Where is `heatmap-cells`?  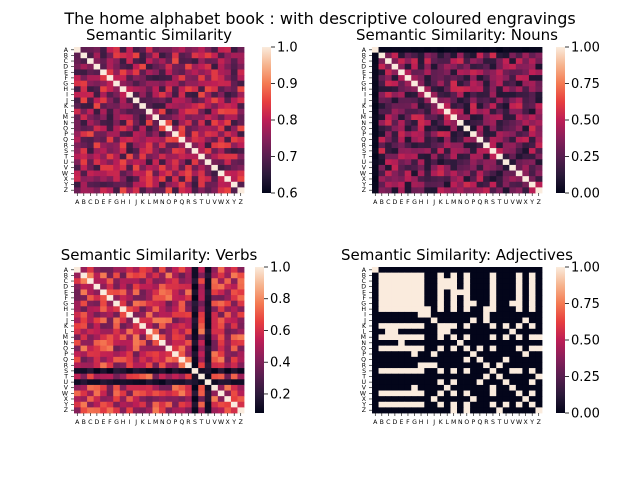 heatmap-cells is located at coordinates (159, 340).